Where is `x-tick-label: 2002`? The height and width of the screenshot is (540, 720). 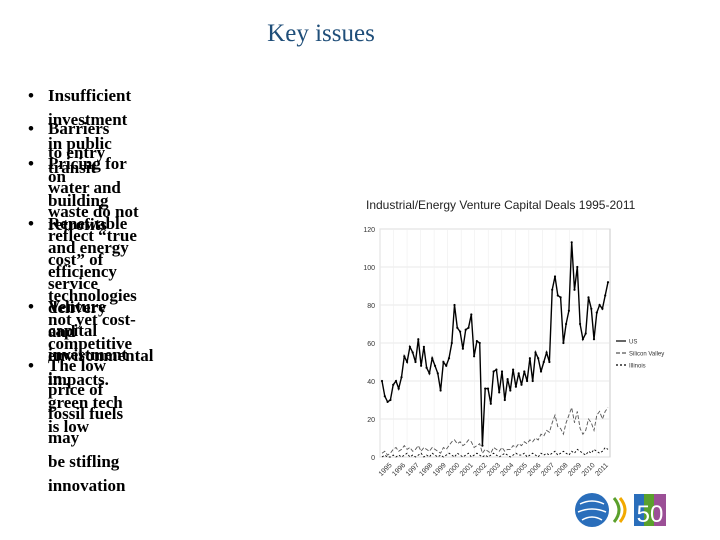 x-tick-label: 2002 is located at coordinates (480, 470).